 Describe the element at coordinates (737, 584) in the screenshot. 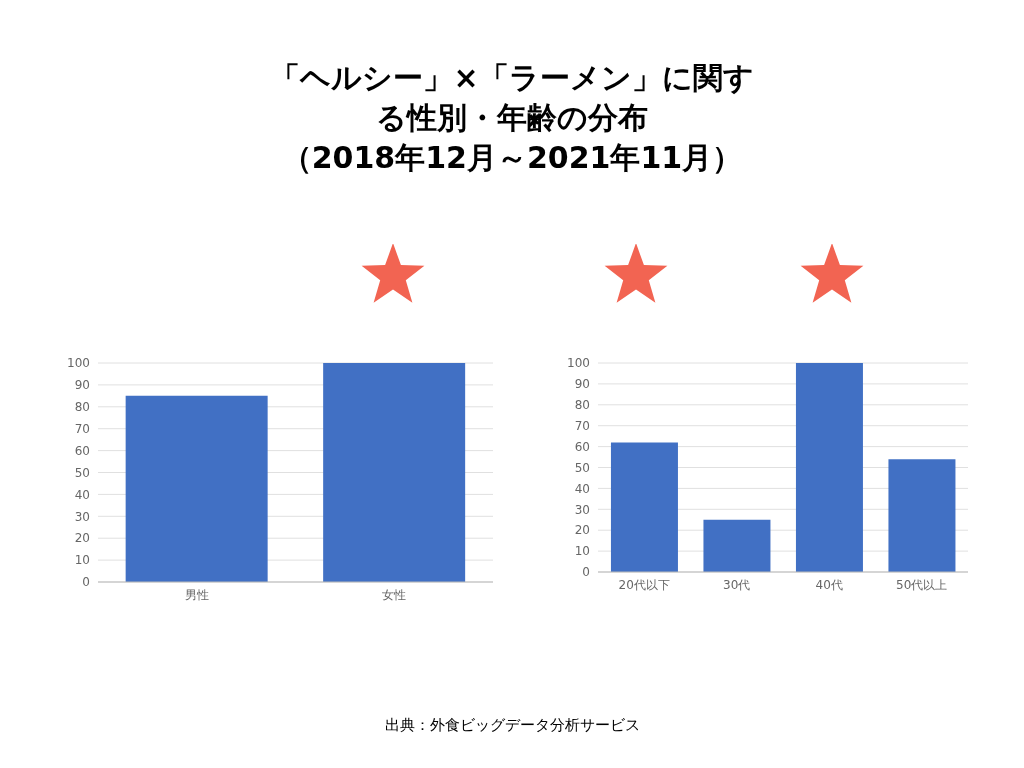

I see `x-tick-label: 30代` at that location.